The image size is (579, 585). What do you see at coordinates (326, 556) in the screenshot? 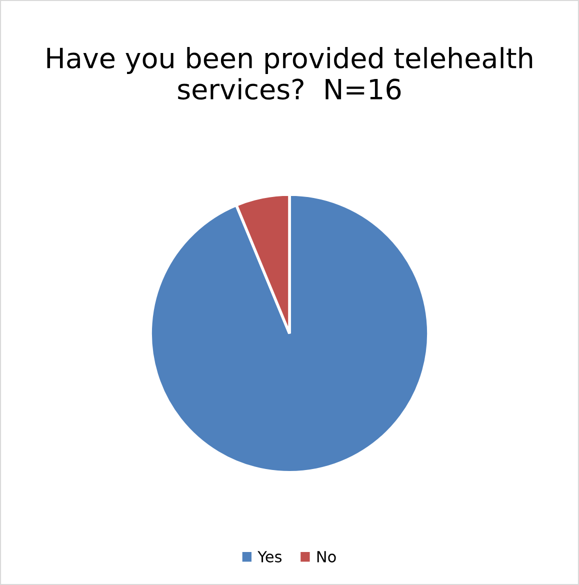
I see `legend-label: No` at bounding box center [326, 556].